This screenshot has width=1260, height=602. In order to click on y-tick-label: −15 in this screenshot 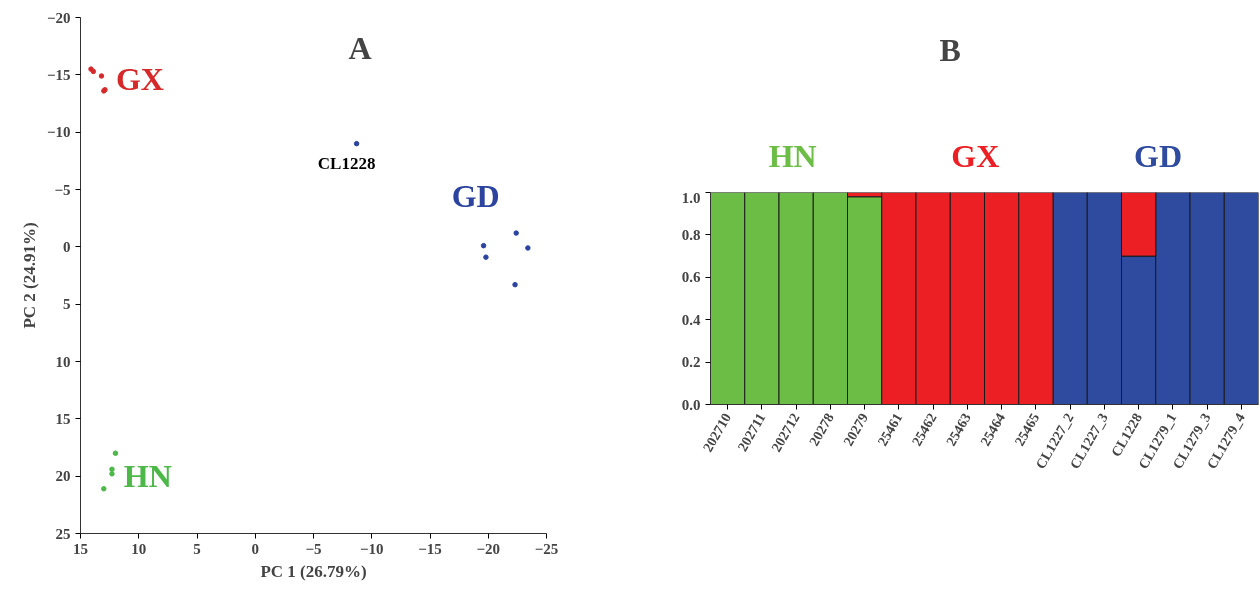, I will do `click(58, 74)`.